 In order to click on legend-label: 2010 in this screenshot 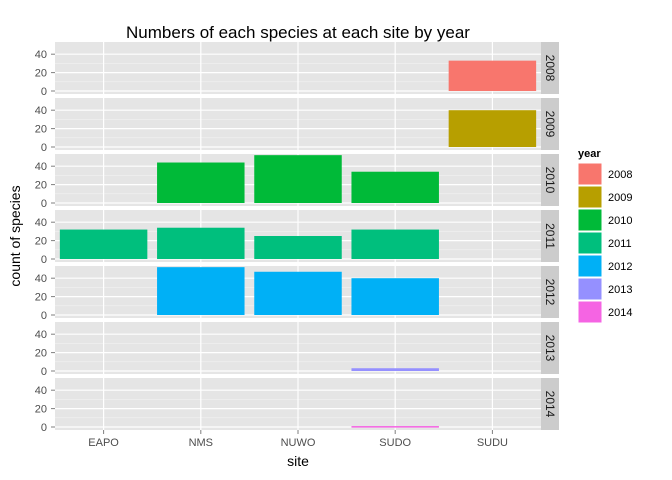, I will do `click(620, 221)`.